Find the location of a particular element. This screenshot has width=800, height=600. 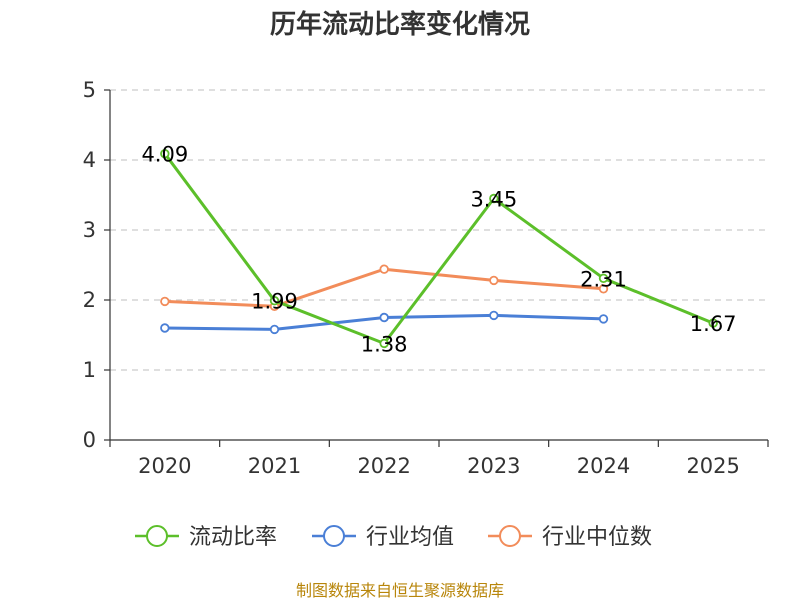

x-tick-label: 2023 is located at coordinates (493, 466).